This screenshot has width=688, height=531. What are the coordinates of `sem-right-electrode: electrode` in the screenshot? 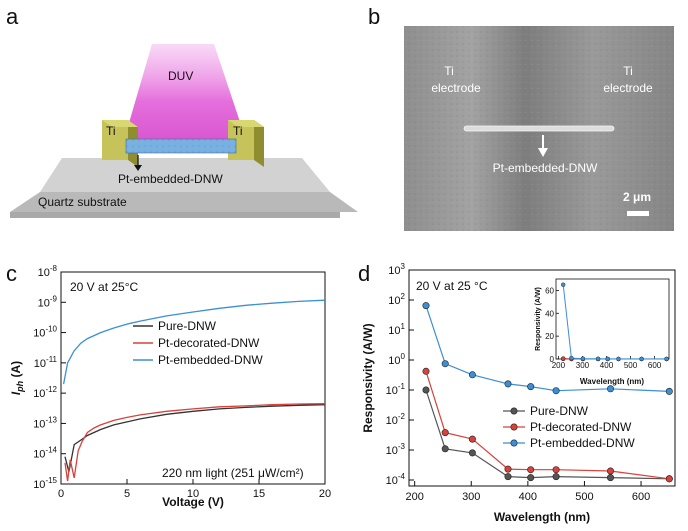 It's located at (628, 88).